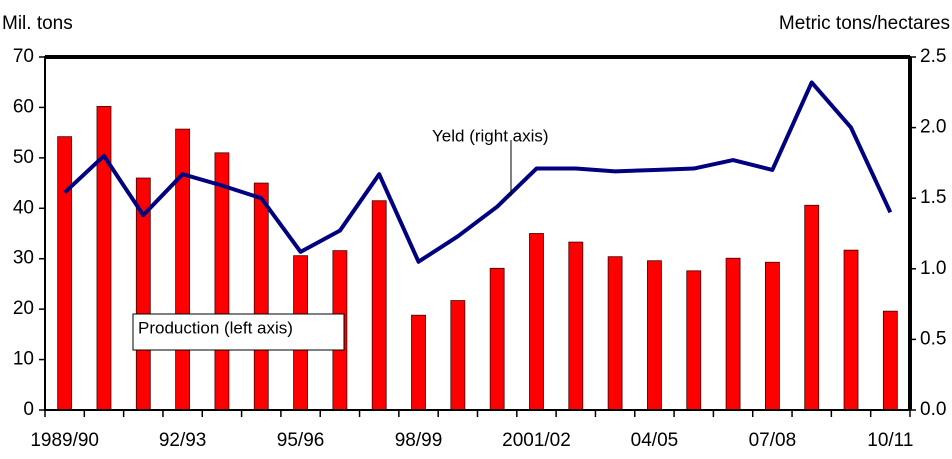  Describe the element at coordinates (933, 268) in the screenshot. I see `y2-tick-label: 1.0` at that location.